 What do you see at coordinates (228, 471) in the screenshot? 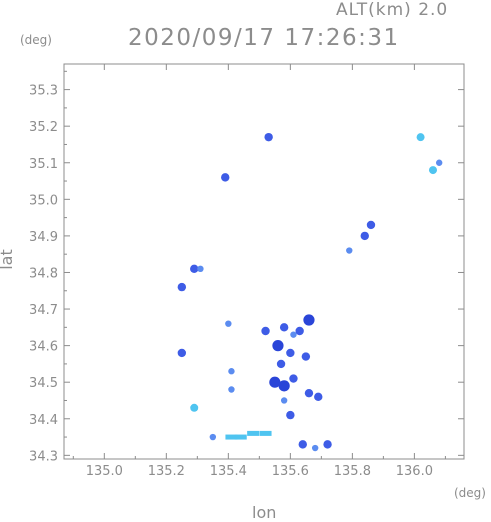
I see `x-tick-label: 135.4` at bounding box center [228, 471].